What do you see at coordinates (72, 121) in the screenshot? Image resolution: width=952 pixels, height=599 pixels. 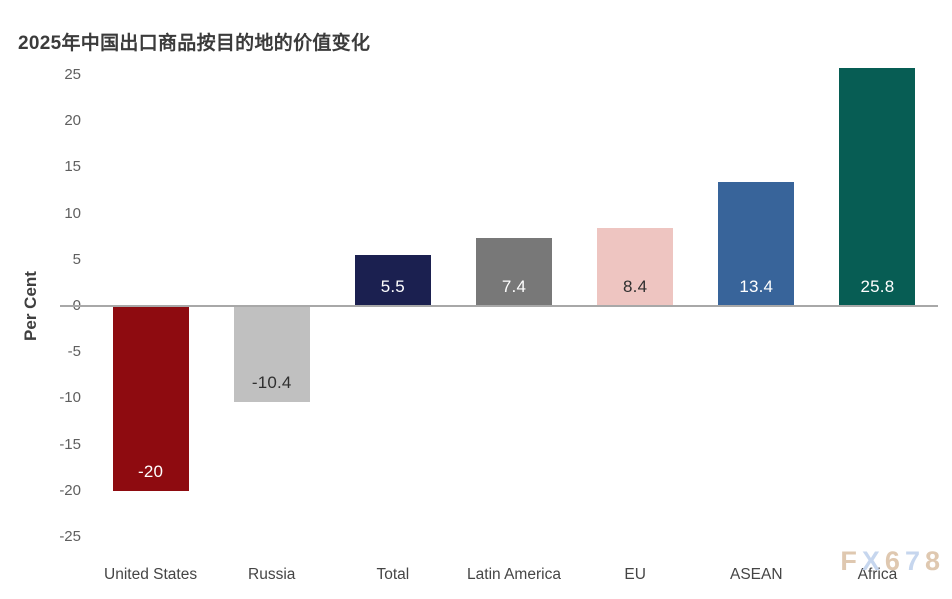 I see `y-tick-label: 20` at bounding box center [72, 121].